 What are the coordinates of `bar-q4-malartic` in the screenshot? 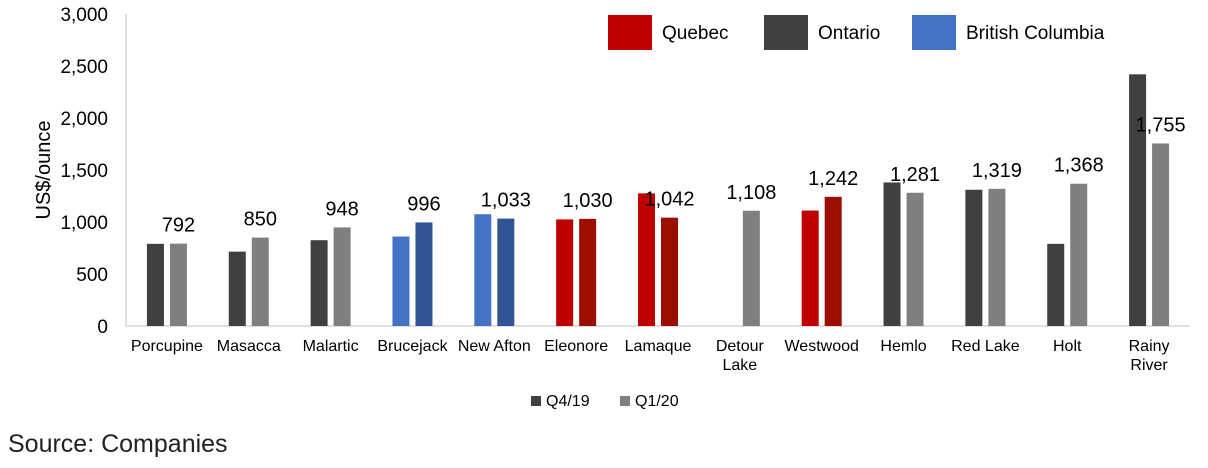 It's located at (319, 283).